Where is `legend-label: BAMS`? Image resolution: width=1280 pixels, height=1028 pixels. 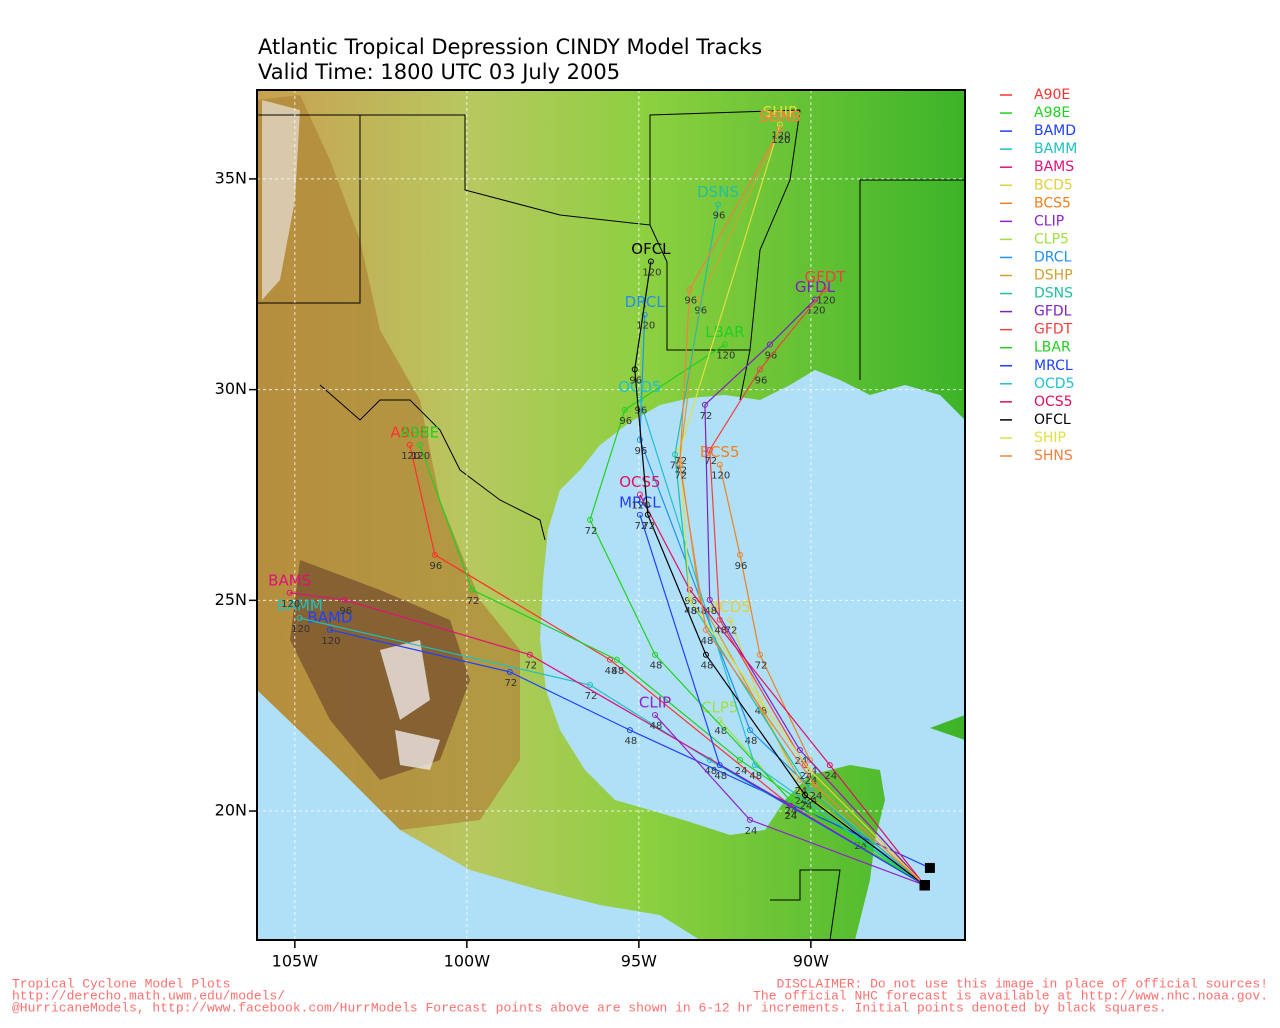
legend-label: BAMS is located at coordinates (1054, 167).